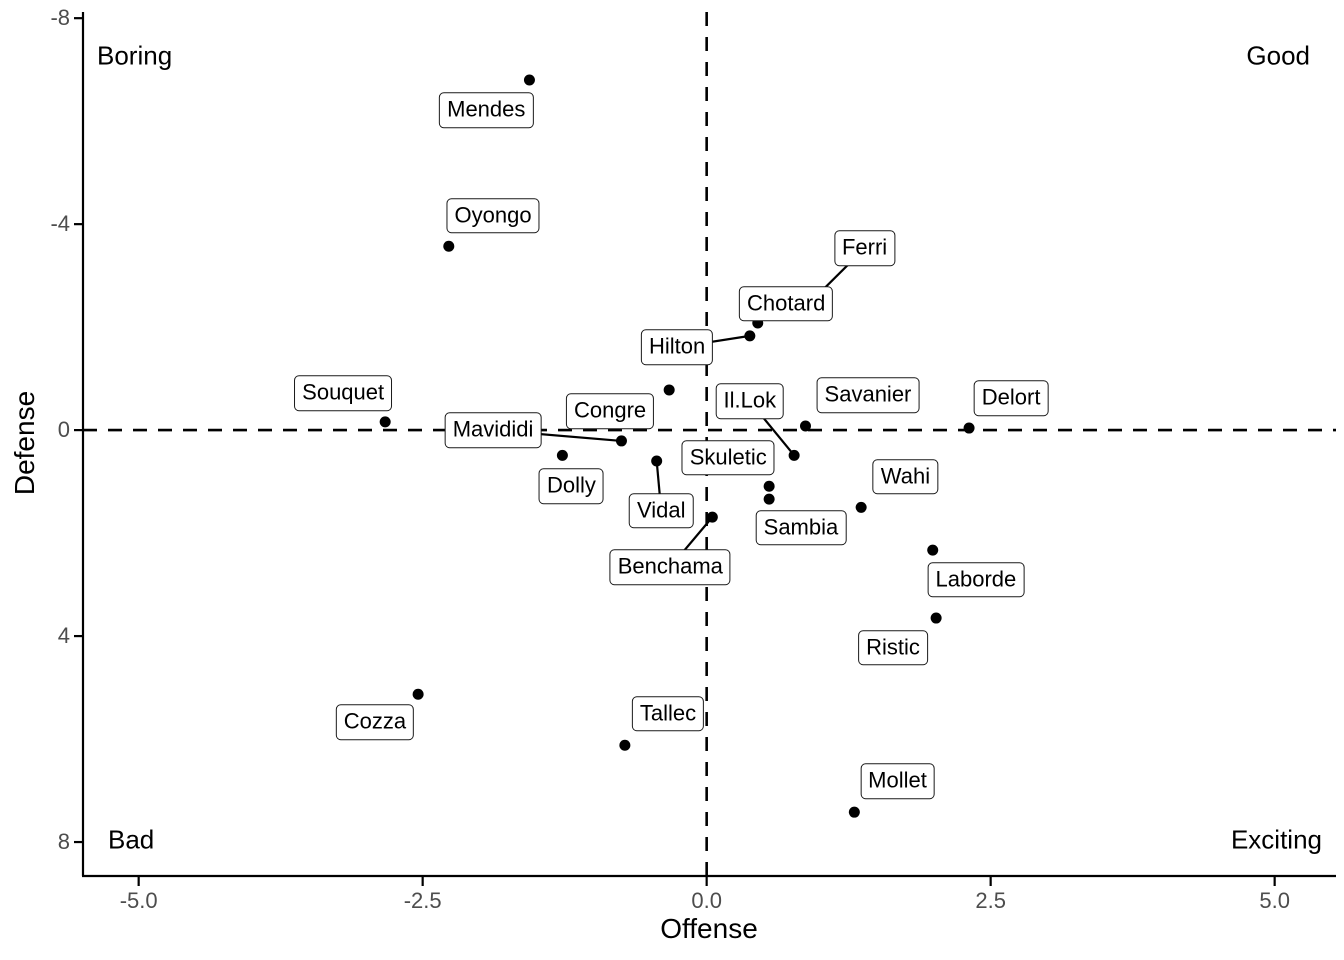 The width and height of the screenshot is (1344, 960). I want to click on annotation-boring: Boring, so click(135, 55).